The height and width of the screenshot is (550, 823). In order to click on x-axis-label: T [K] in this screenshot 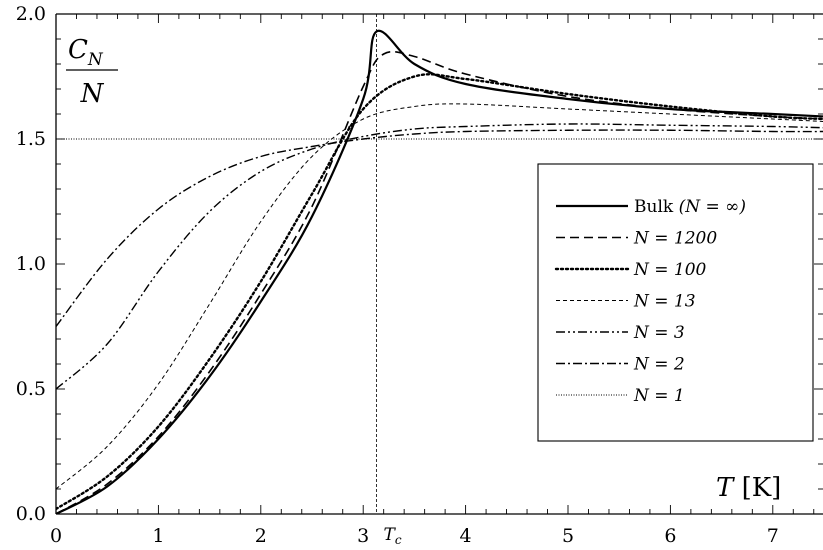, I will do `click(748, 488)`.